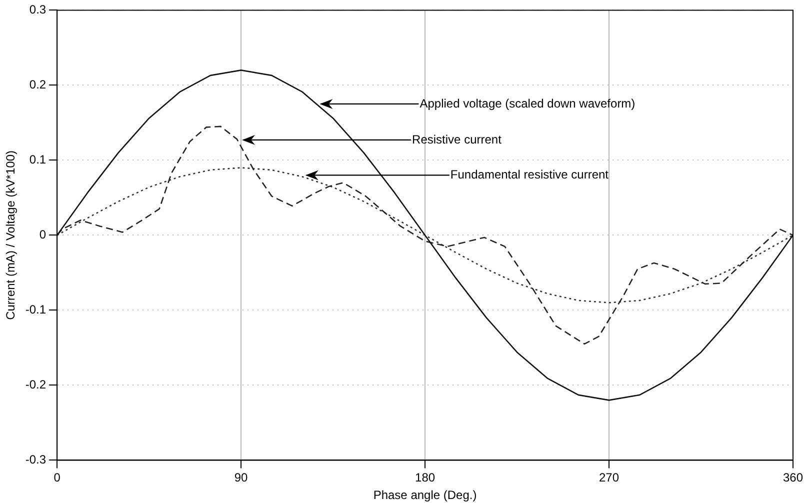  I want to click on x-axis-title: Phase angle (Deg.), so click(425, 495).